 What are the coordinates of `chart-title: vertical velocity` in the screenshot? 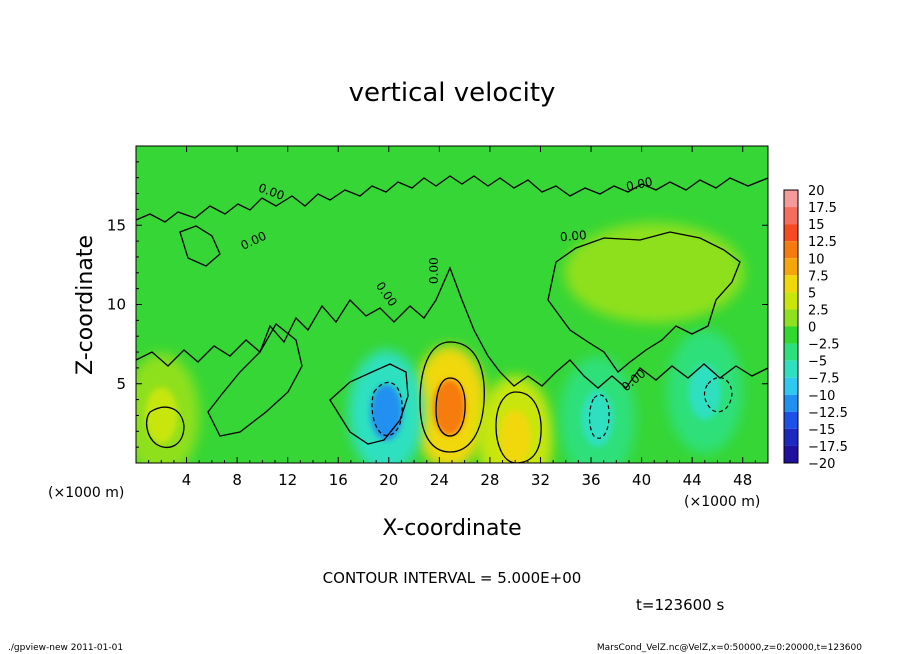 It's located at (452, 93).